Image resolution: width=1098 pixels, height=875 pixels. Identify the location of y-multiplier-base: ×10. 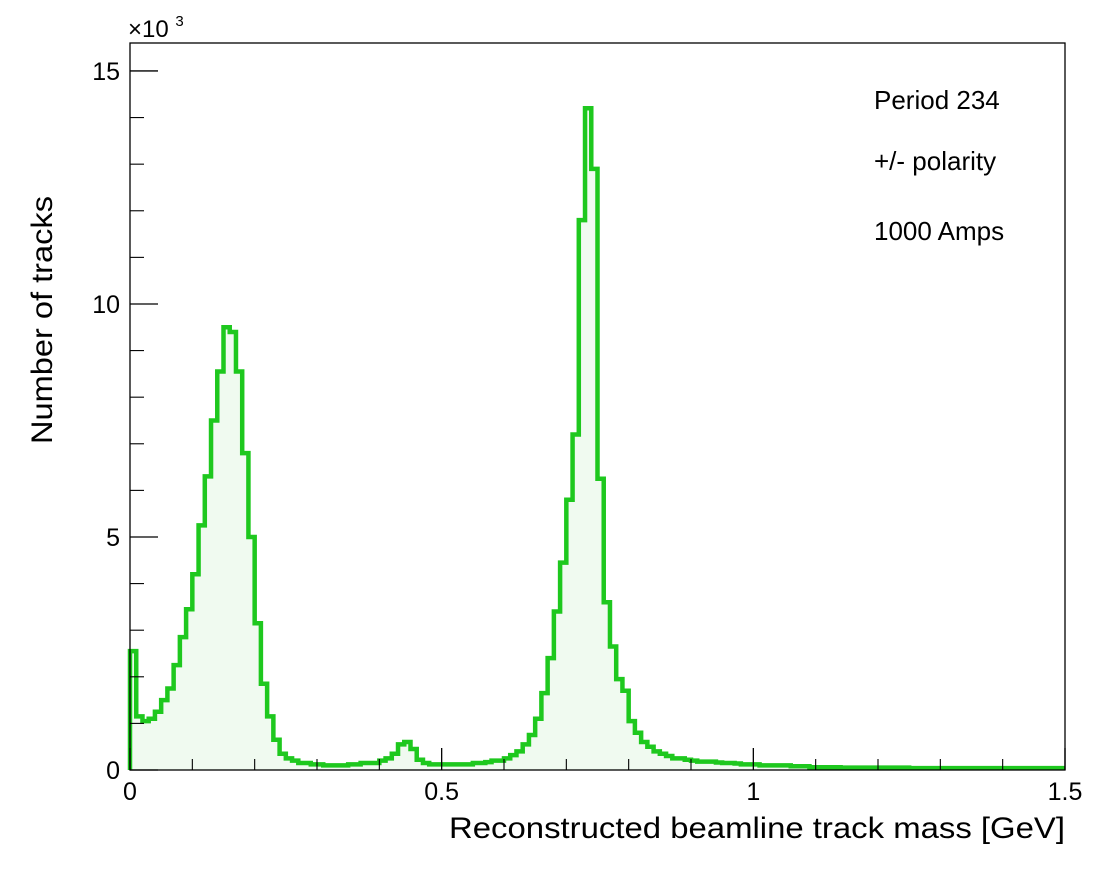
(148, 29).